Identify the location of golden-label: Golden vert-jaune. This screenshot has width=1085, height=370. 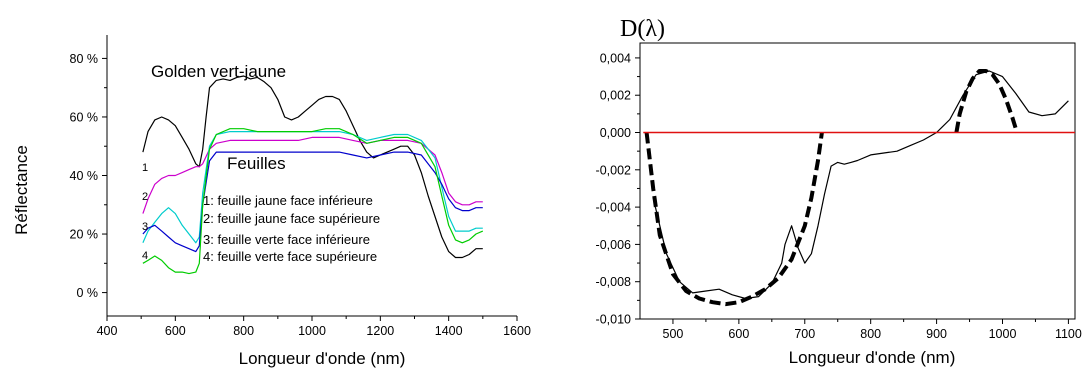
(218, 71).